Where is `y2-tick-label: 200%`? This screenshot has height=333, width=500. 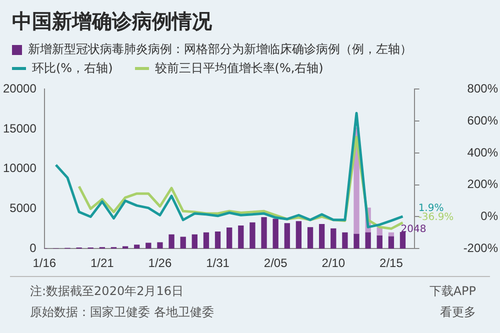 y2-tick-label: 200% is located at coordinates (482, 184).